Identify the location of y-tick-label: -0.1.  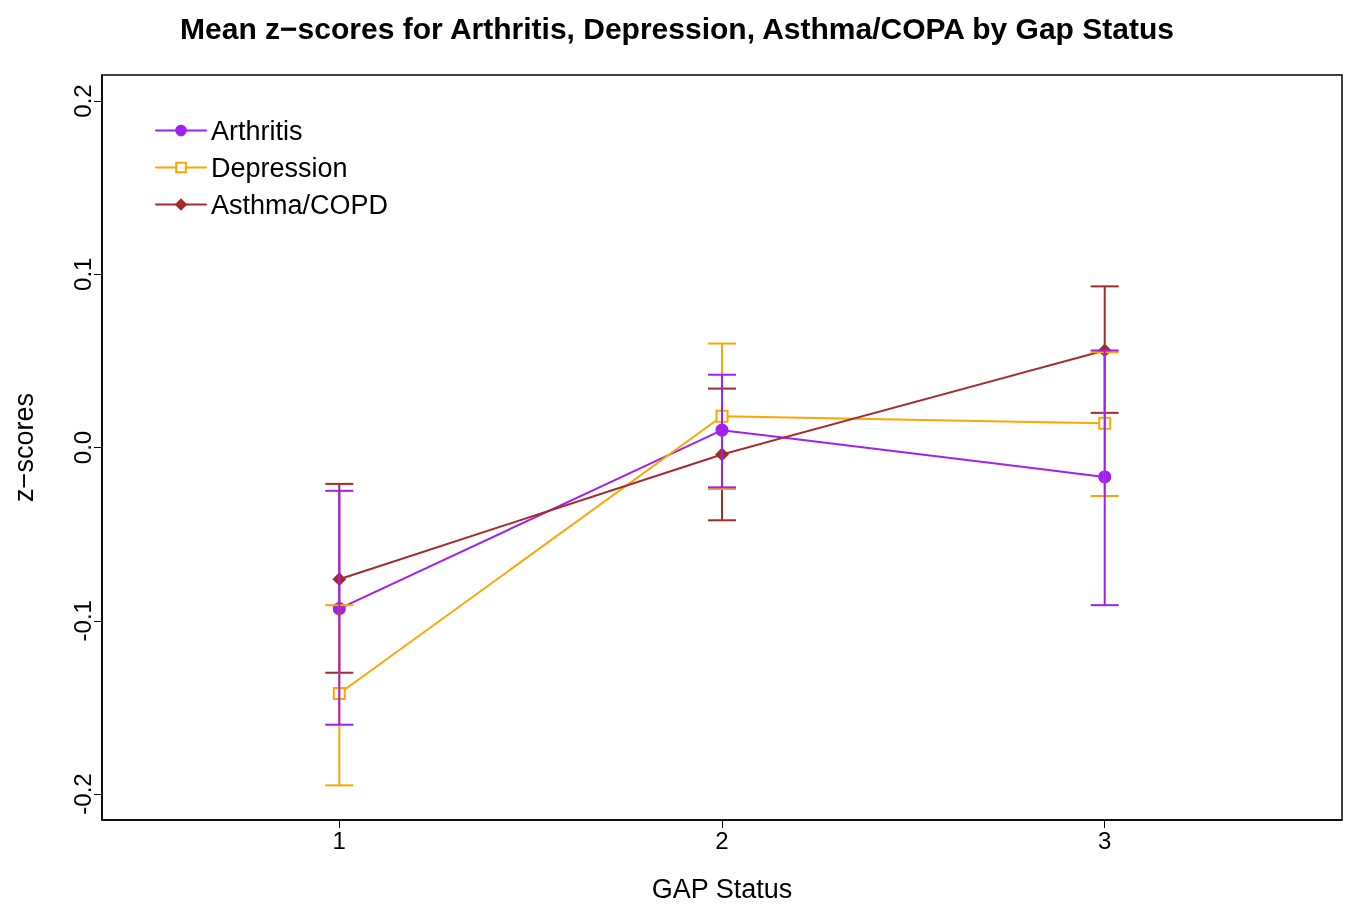
(82, 621).